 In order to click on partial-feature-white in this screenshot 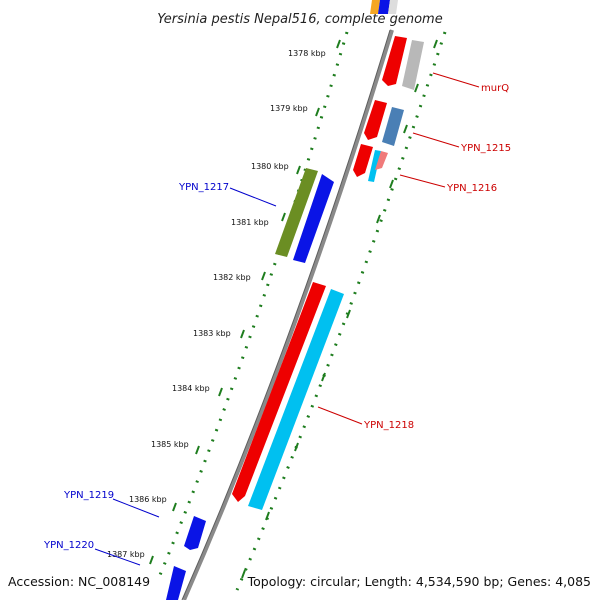, I will do `click(393, 7)`.